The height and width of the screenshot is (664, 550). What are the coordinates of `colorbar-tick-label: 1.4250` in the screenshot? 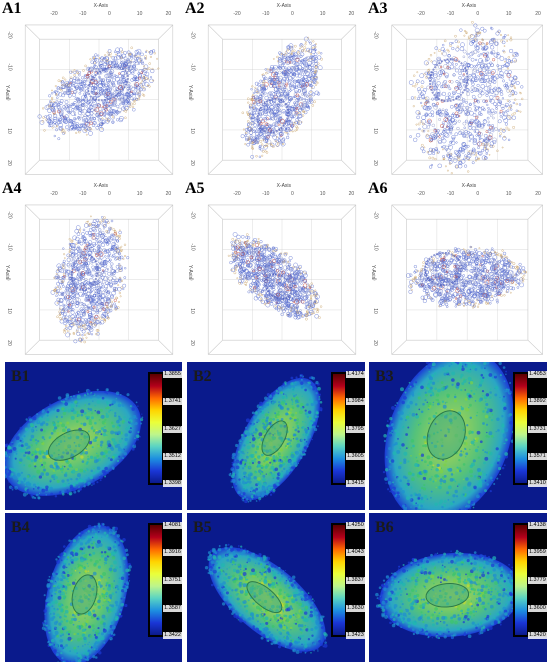 It's located at (355, 525).